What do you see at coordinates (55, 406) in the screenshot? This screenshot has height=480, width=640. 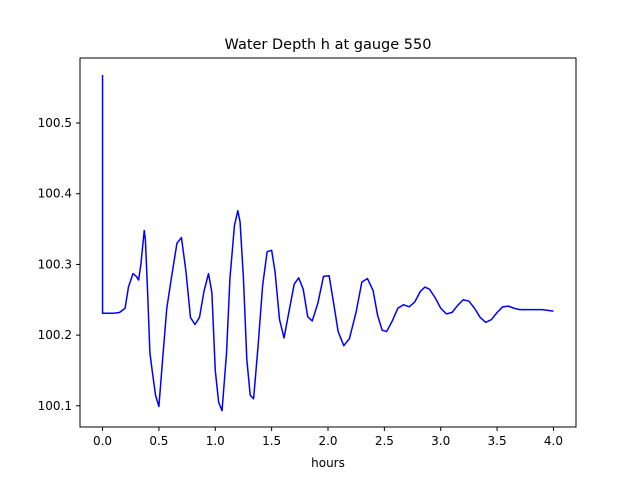 I see `y-tick-label: 100.1` at bounding box center [55, 406].